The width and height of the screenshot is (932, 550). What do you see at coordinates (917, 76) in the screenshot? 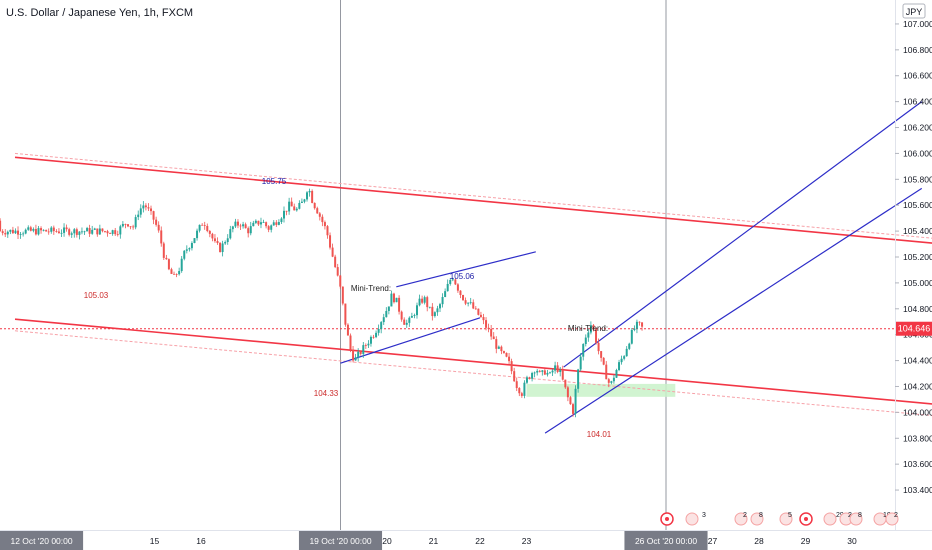
I see `price-tick-label: 106.600` at bounding box center [917, 76].